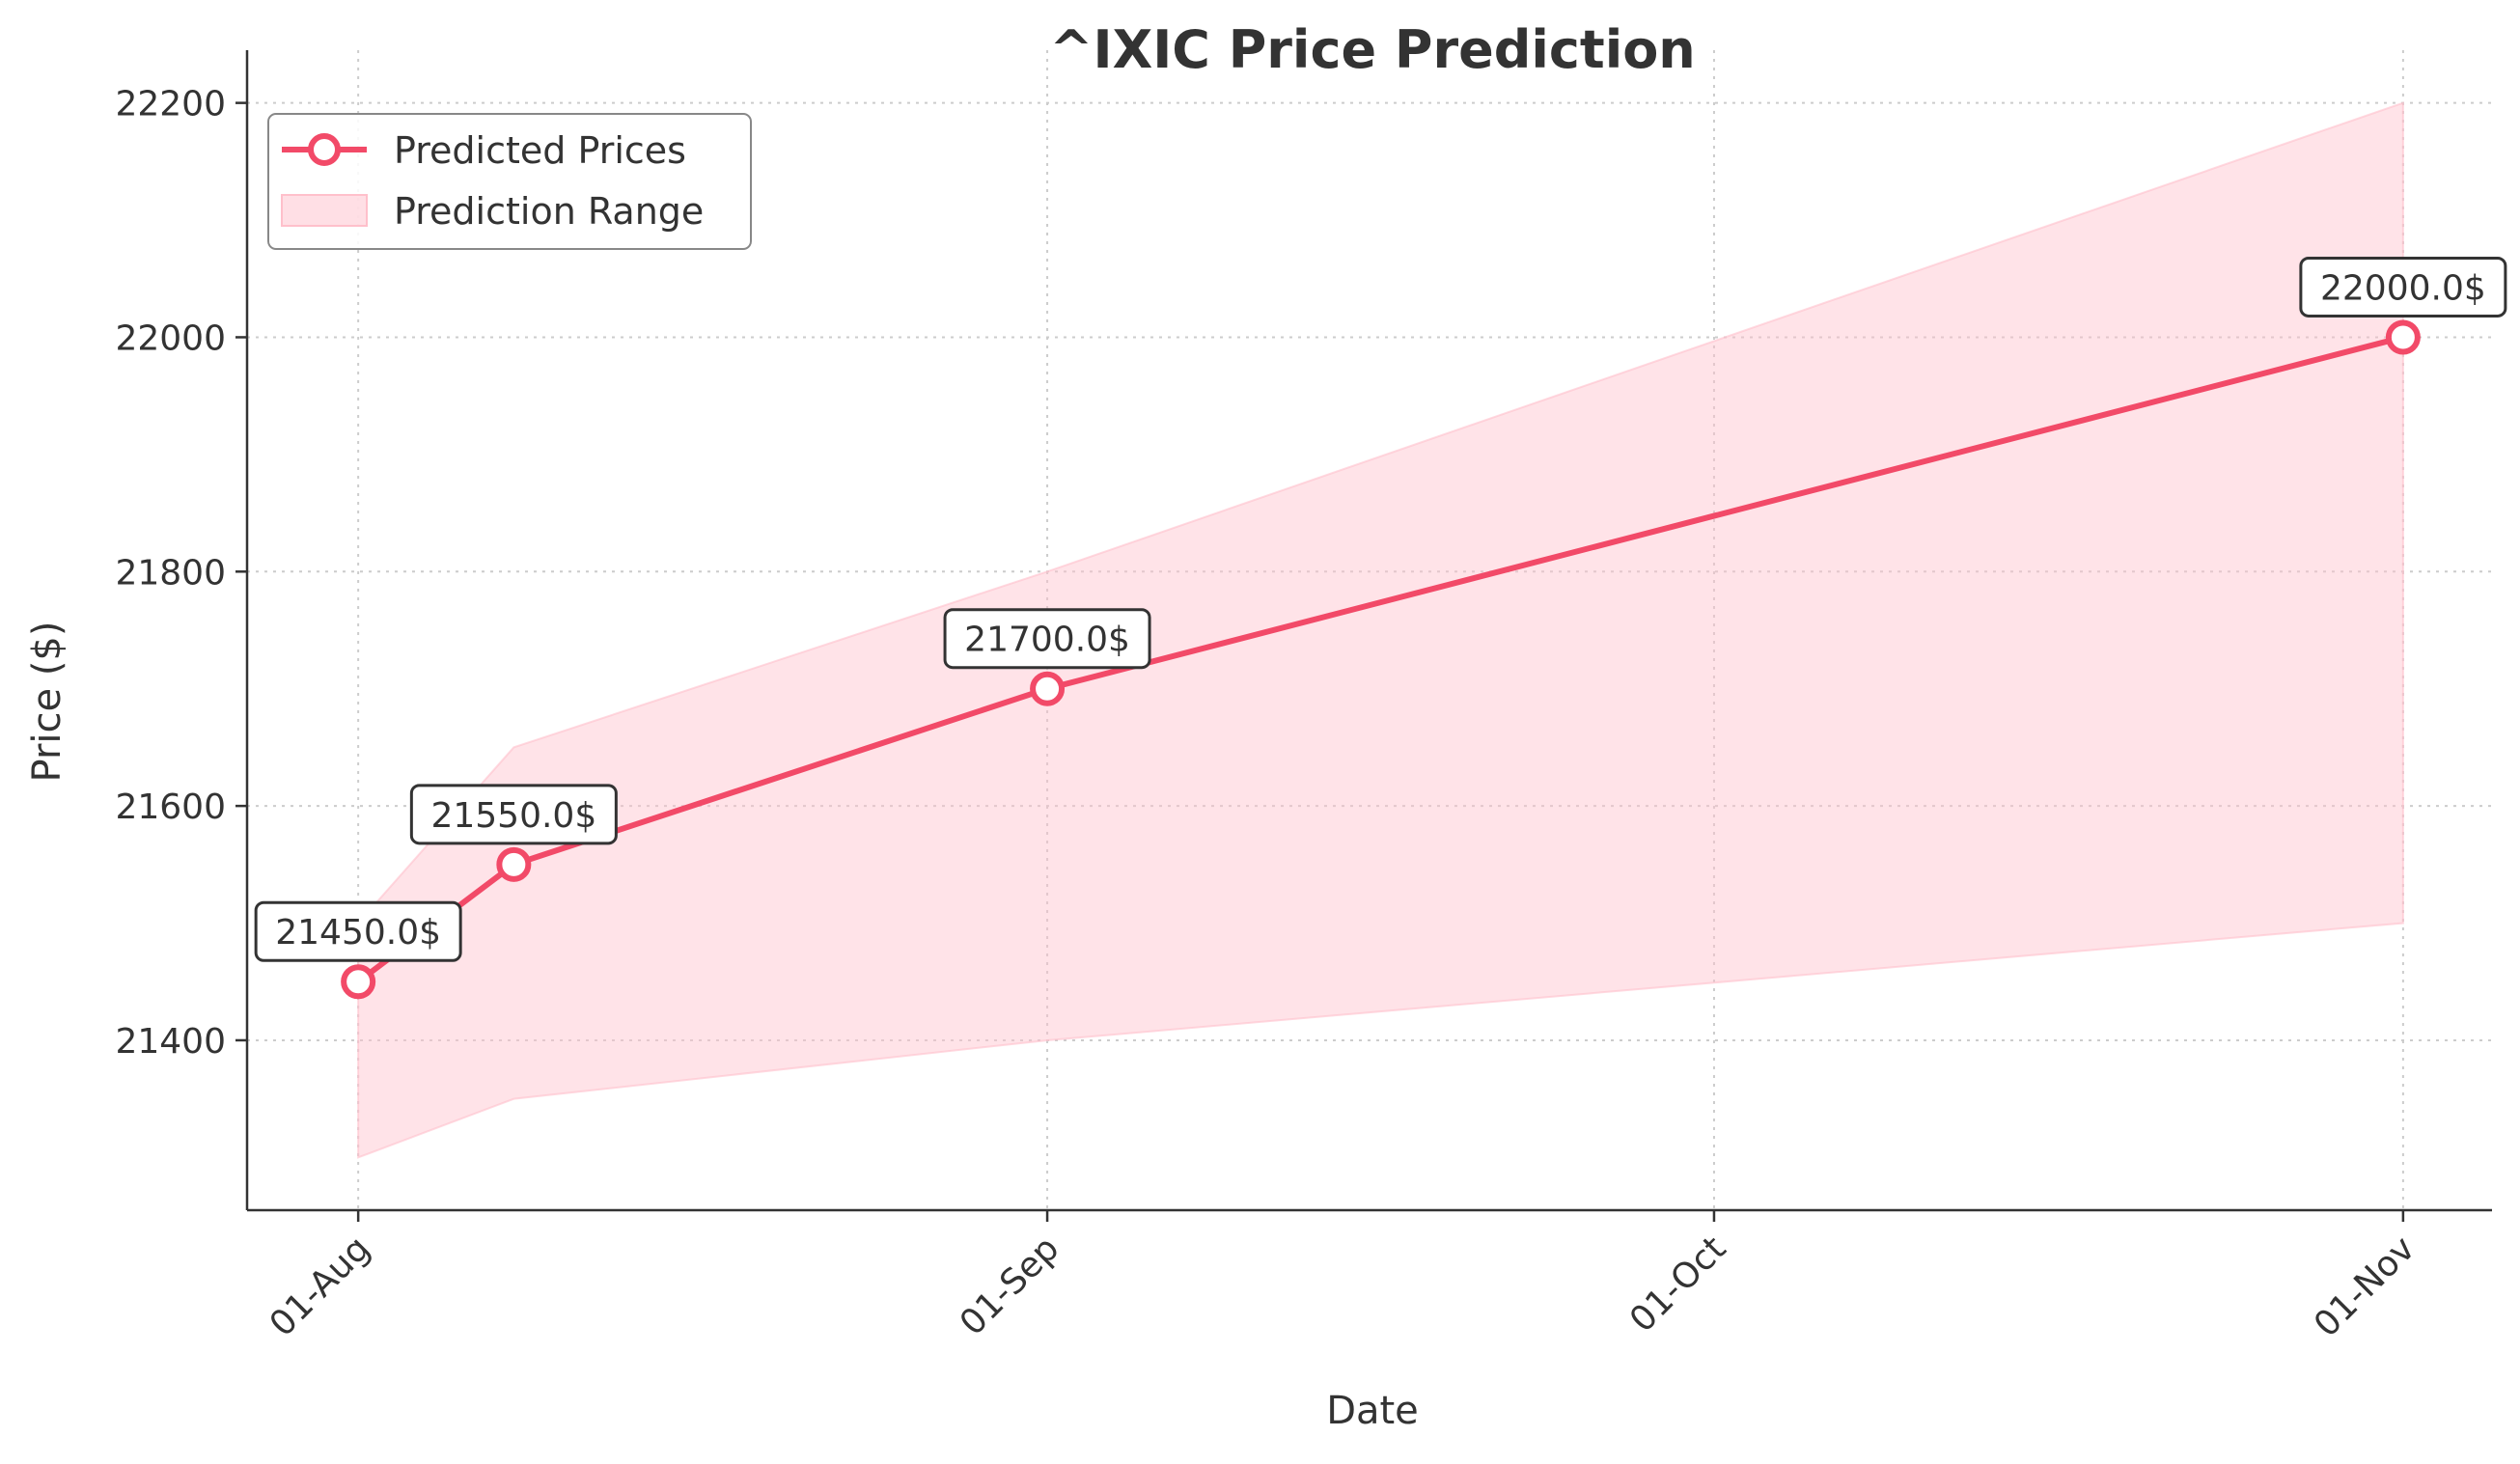  I want to click on data-label: 22000.0$, so click(2403, 287).